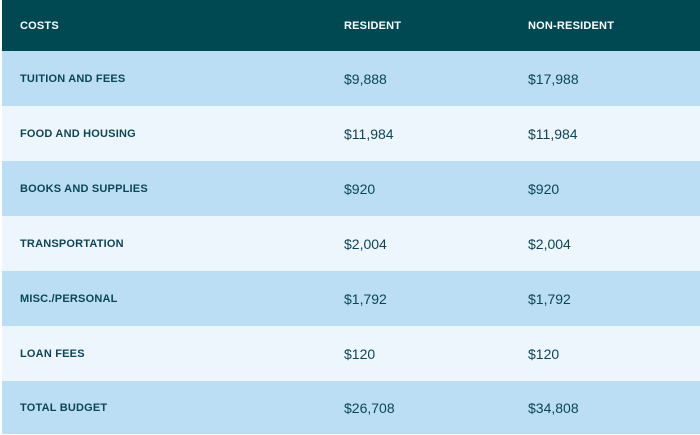 The width and height of the screenshot is (700, 435). What do you see at coordinates (369, 133) in the screenshot?
I see `resident-cost: $11,984` at bounding box center [369, 133].